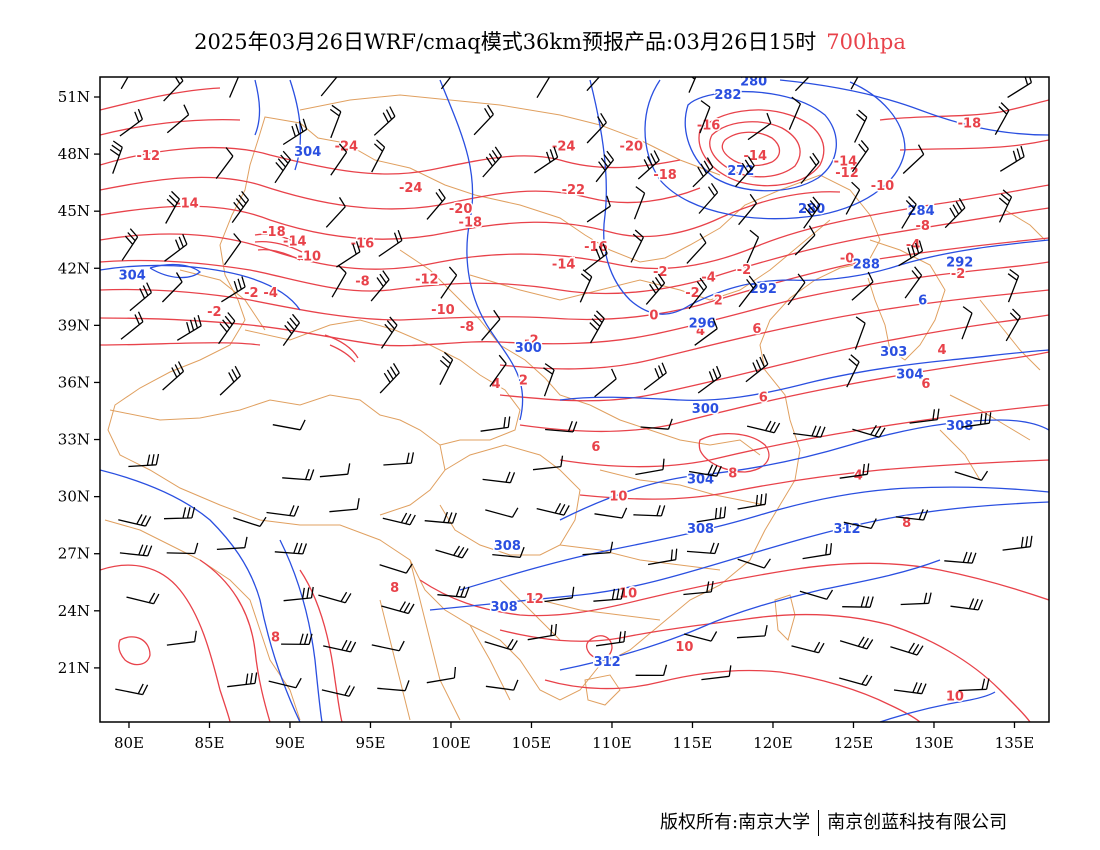  What do you see at coordinates (79, 382) in the screenshot?
I see `y-axis: 51N 48N 45N 42N 39N 36N 33N 30N 27N 24N 21N` at bounding box center [79, 382].